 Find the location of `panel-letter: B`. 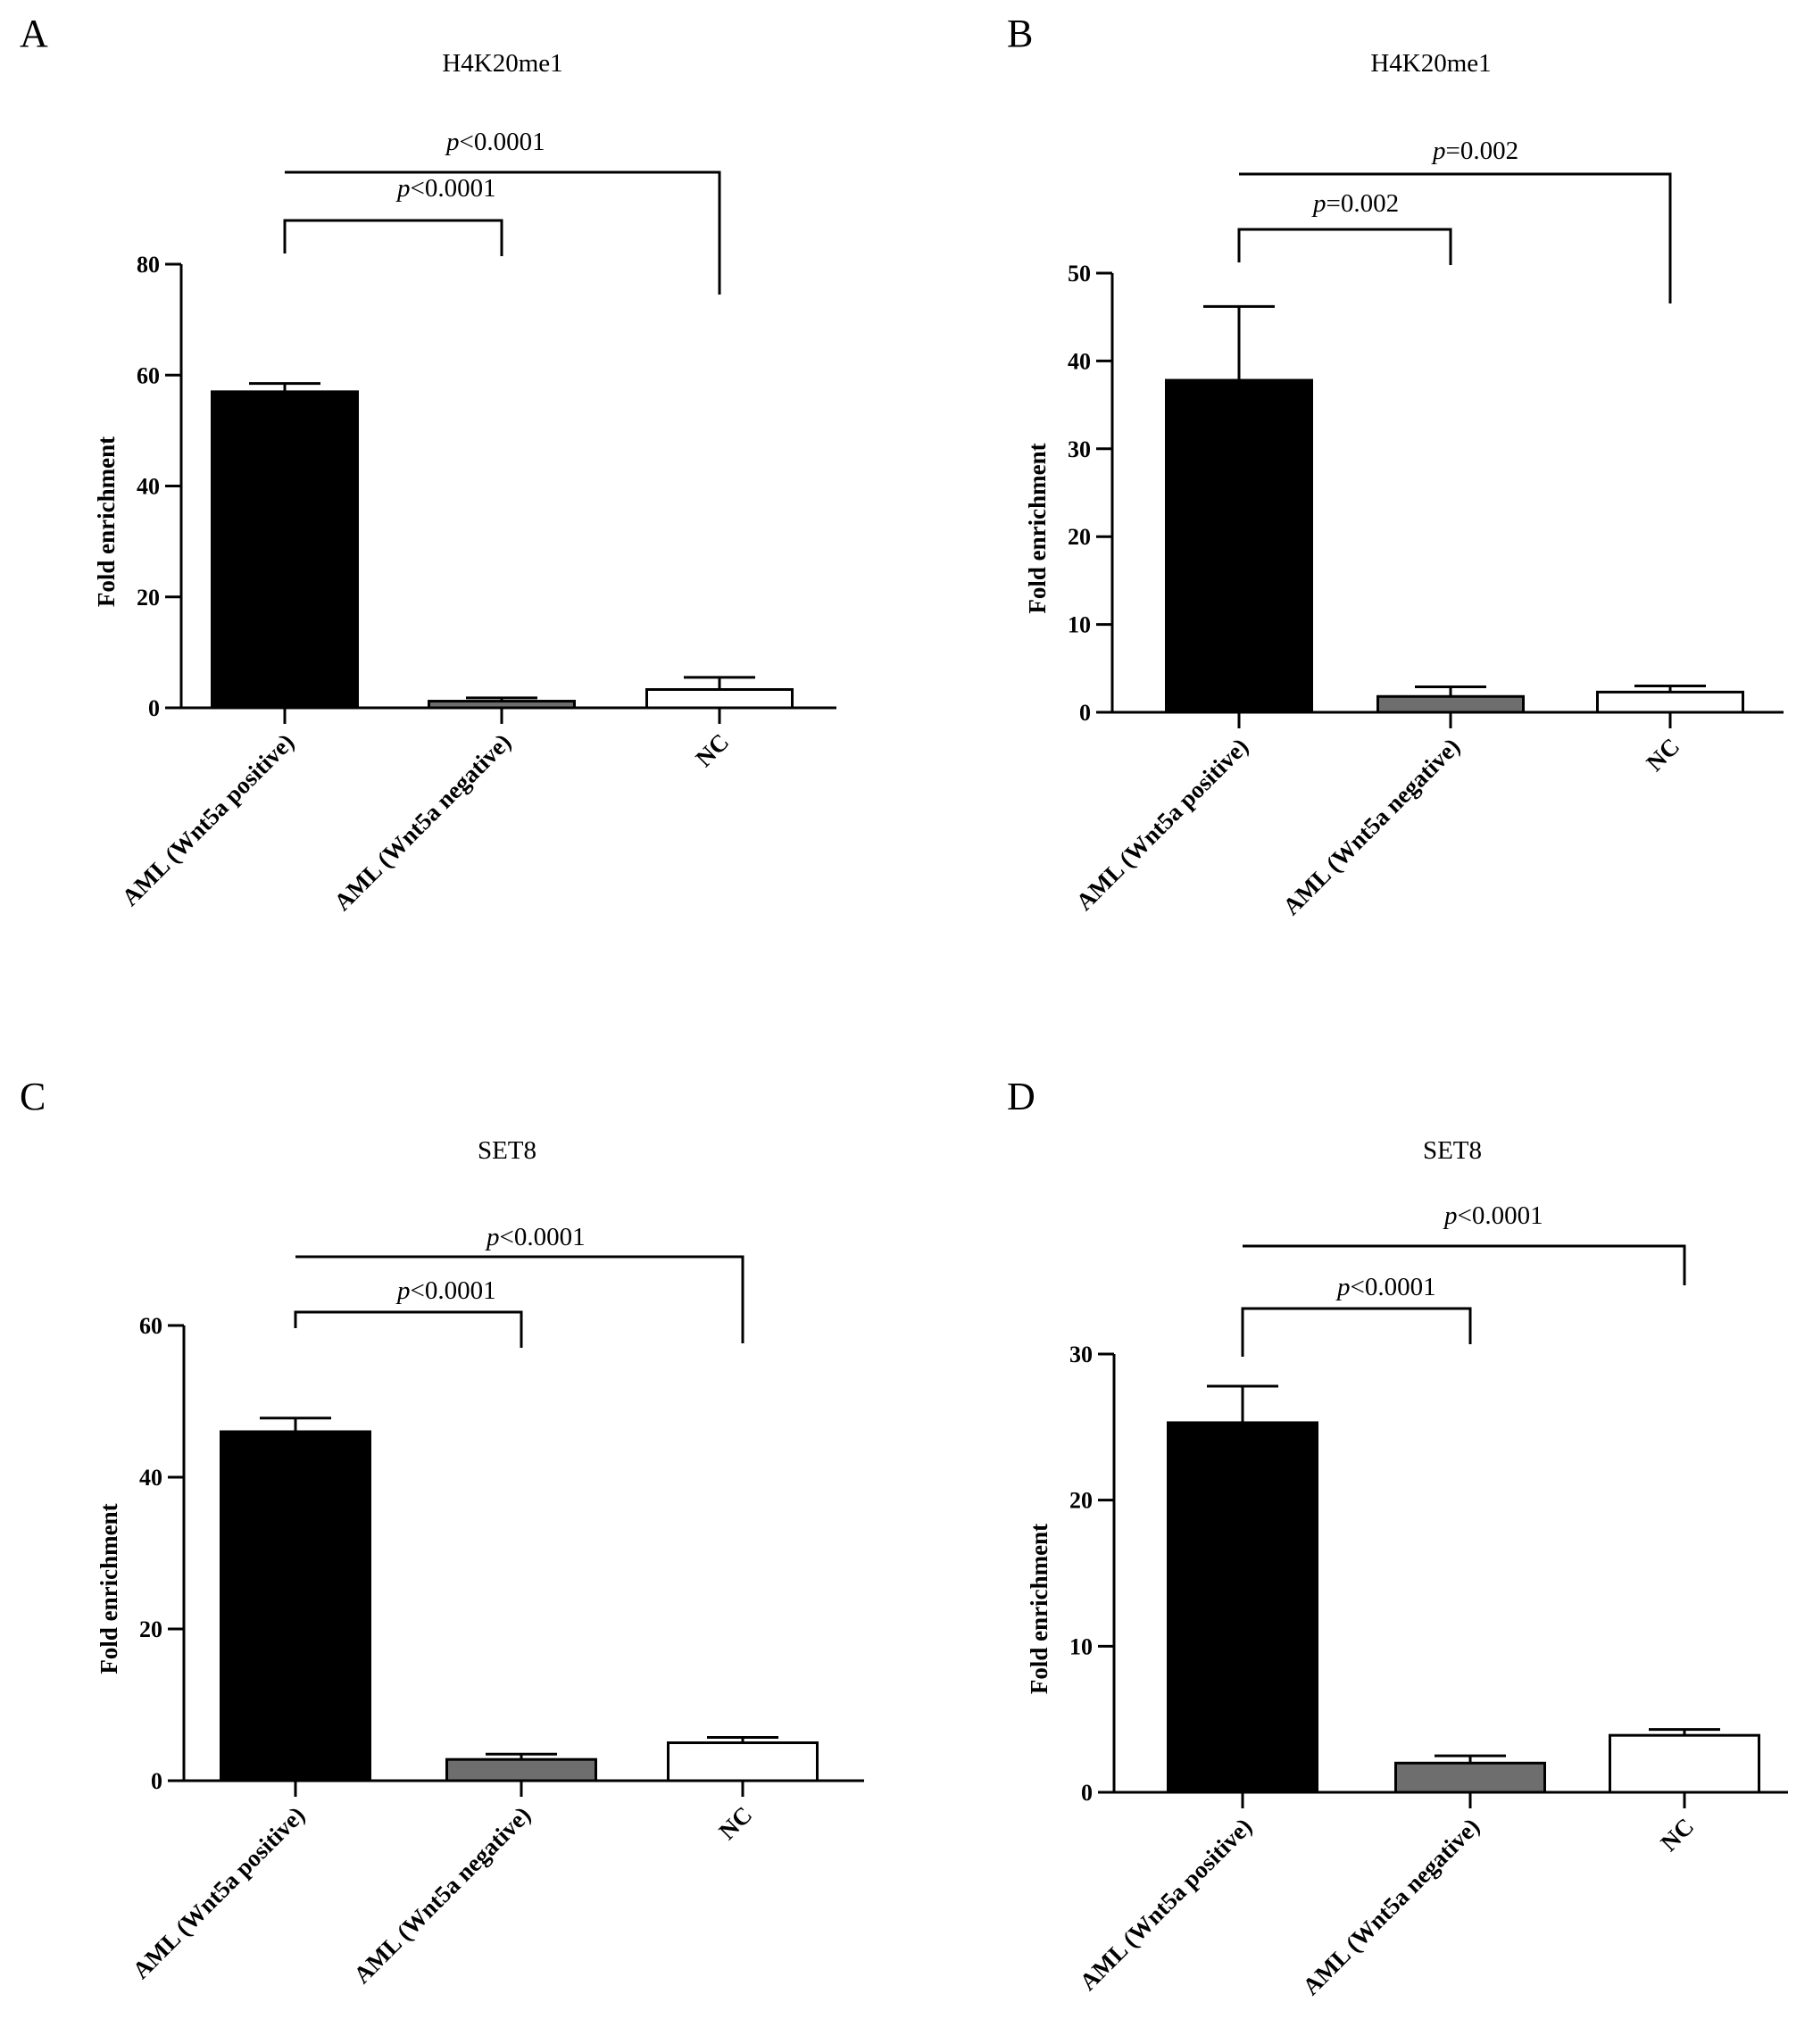

panel-letter: B is located at coordinates (1020, 33).